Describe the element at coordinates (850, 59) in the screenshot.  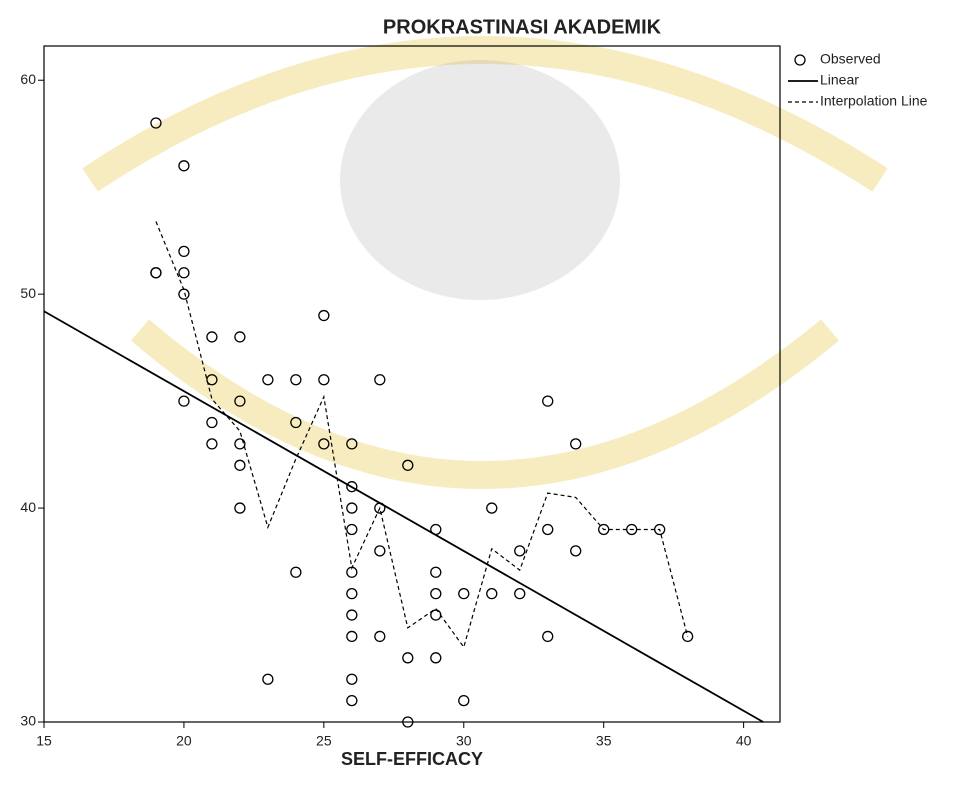
I see `legend-label: Observed` at that location.